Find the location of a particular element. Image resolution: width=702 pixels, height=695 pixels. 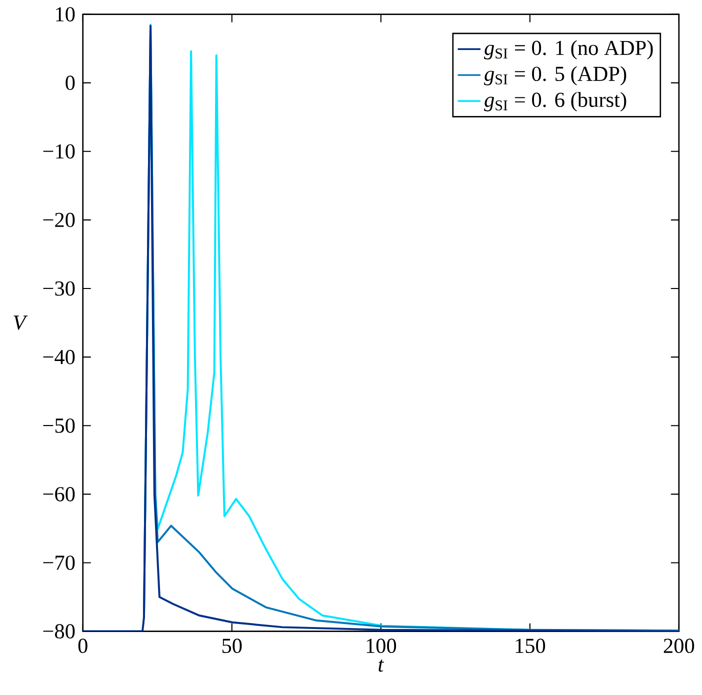

y-tick-label: −60 is located at coordinates (59, 494).